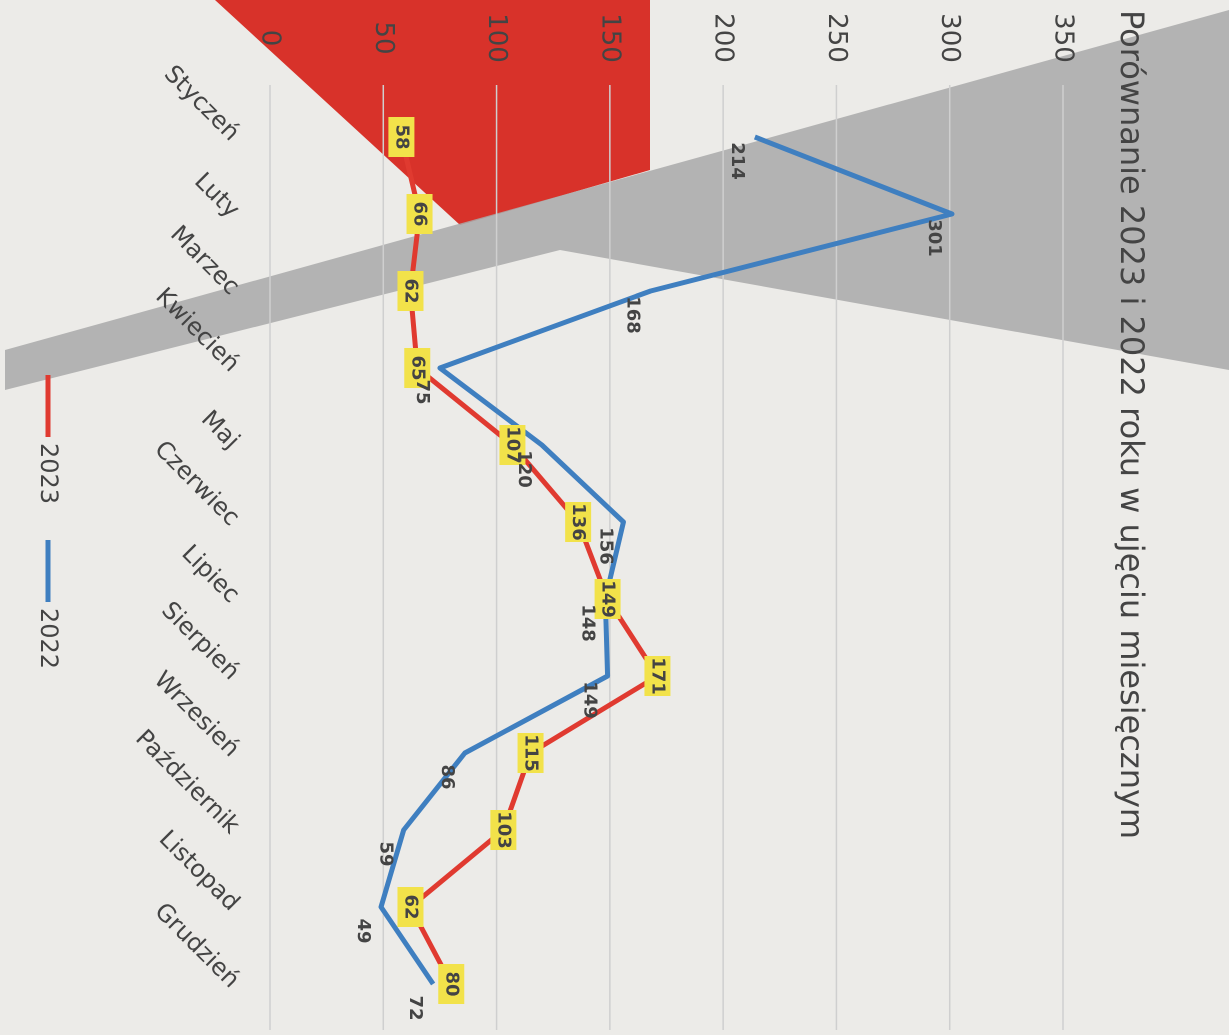 The height and width of the screenshot is (1035, 1229). Describe the element at coordinates (605, 546) in the screenshot. I see `value-label: 156` at that location.